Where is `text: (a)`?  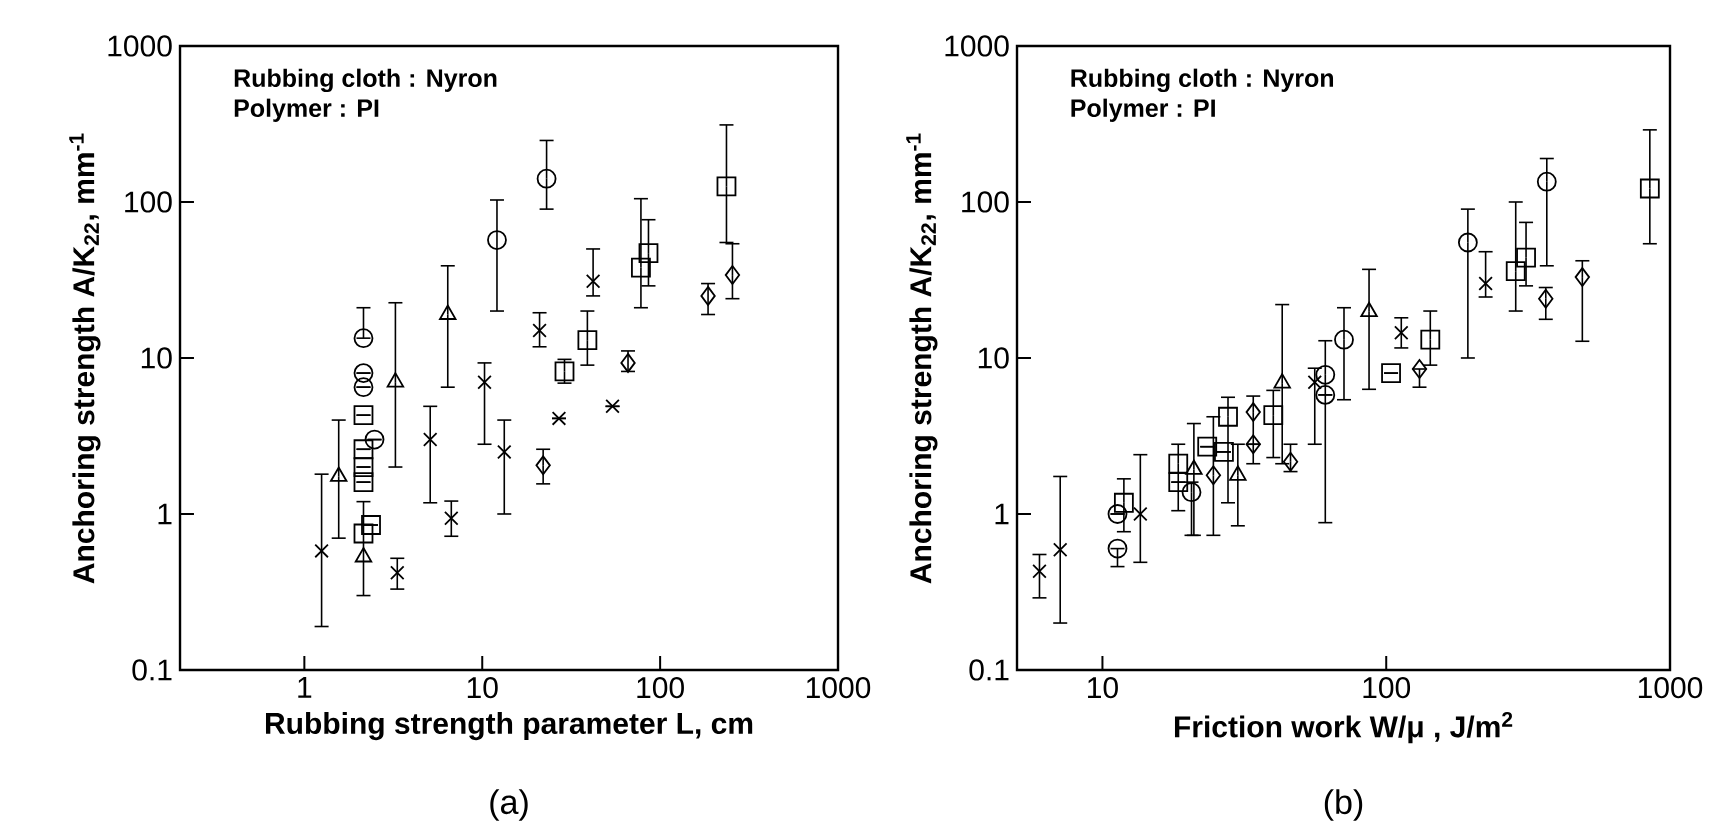 text: (a) is located at coordinates (509, 805).